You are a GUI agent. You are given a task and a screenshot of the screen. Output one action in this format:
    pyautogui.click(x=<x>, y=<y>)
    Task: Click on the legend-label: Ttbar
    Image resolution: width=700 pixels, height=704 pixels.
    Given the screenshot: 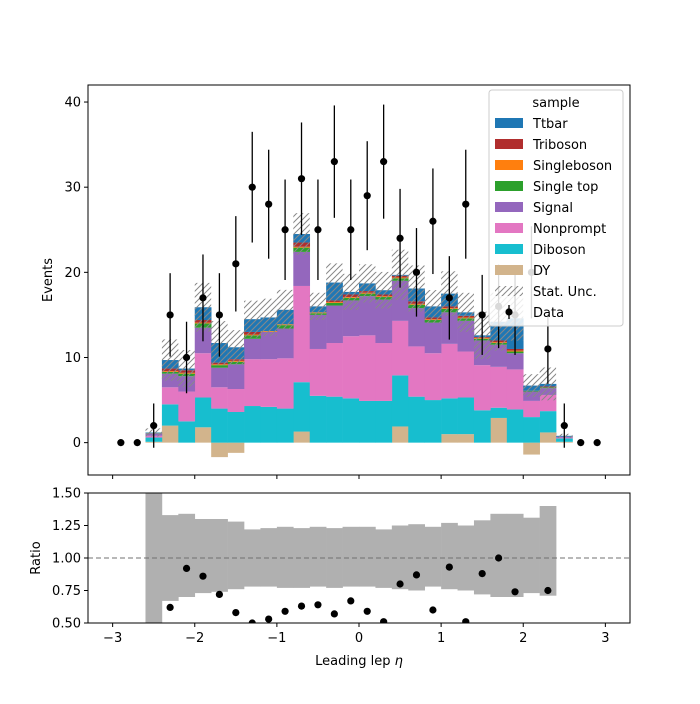 What is the action you would take?
    pyautogui.click(x=550, y=124)
    